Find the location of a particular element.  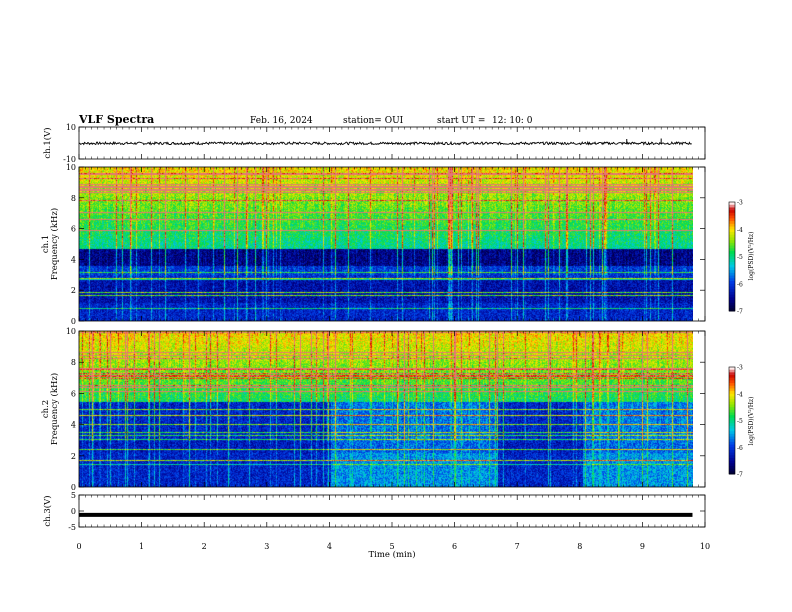

x-tick-label: 4 is located at coordinates (329, 546).